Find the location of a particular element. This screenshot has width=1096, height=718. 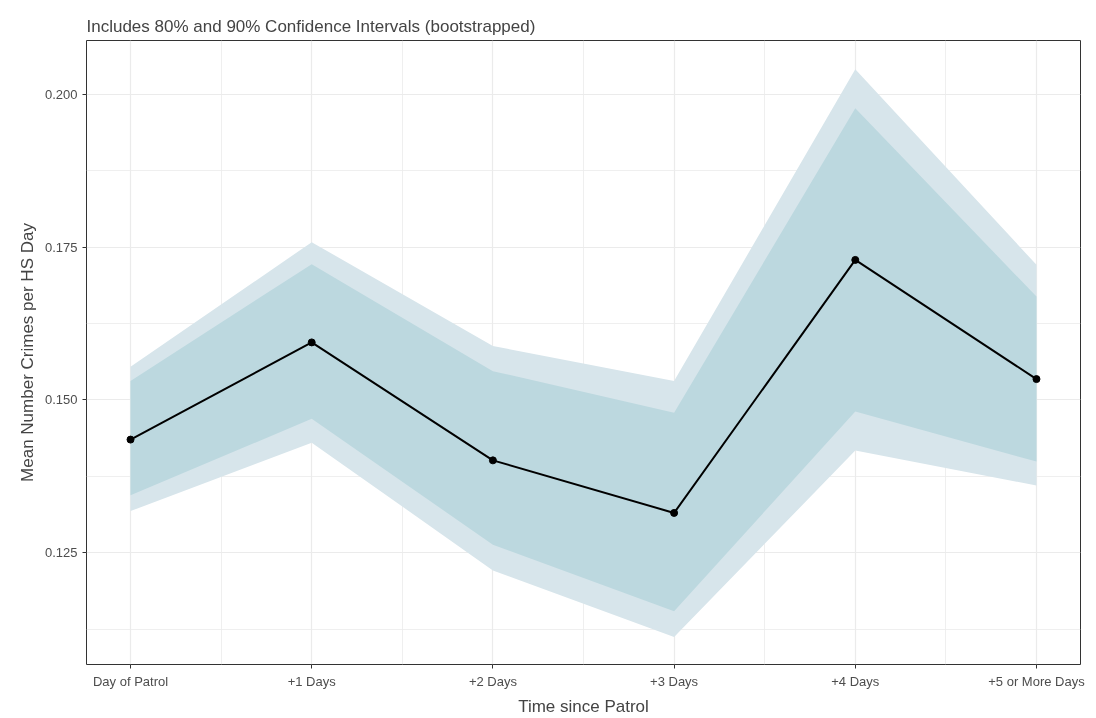

x-axis-title: Time since Patrol is located at coordinates (583, 706).